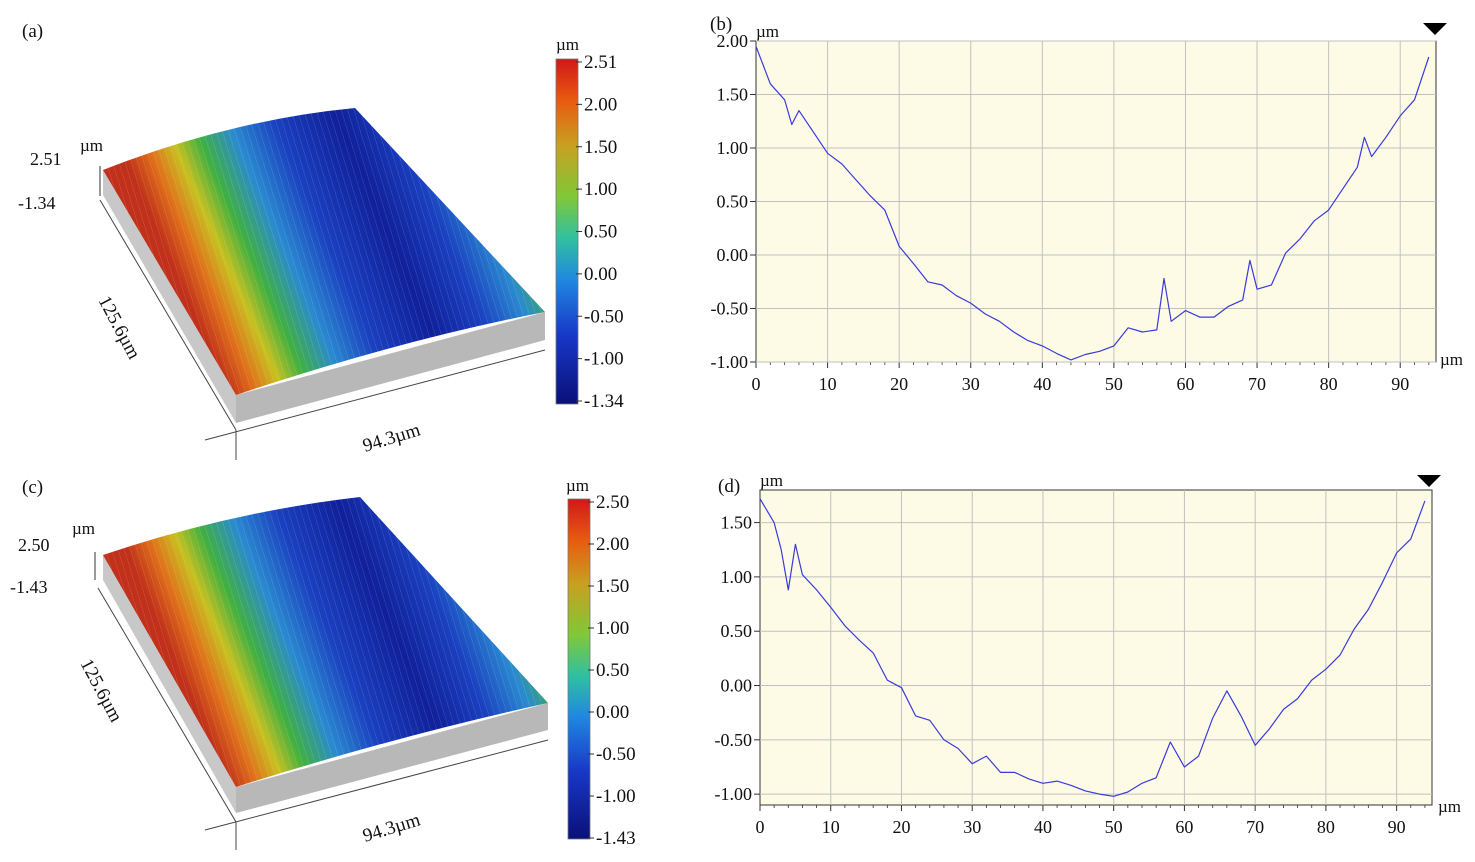 The height and width of the screenshot is (862, 1475). I want to click on panel-a-label: (a), so click(32, 31).